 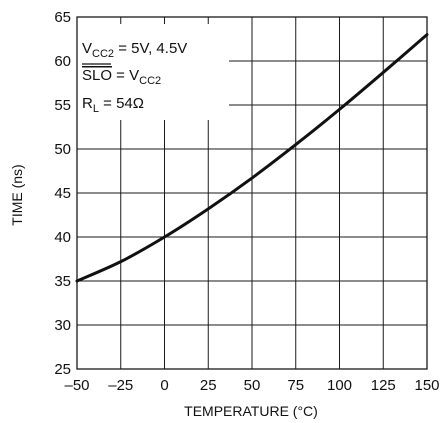 I want to click on x-tick-label: 50, so click(x=252, y=385).